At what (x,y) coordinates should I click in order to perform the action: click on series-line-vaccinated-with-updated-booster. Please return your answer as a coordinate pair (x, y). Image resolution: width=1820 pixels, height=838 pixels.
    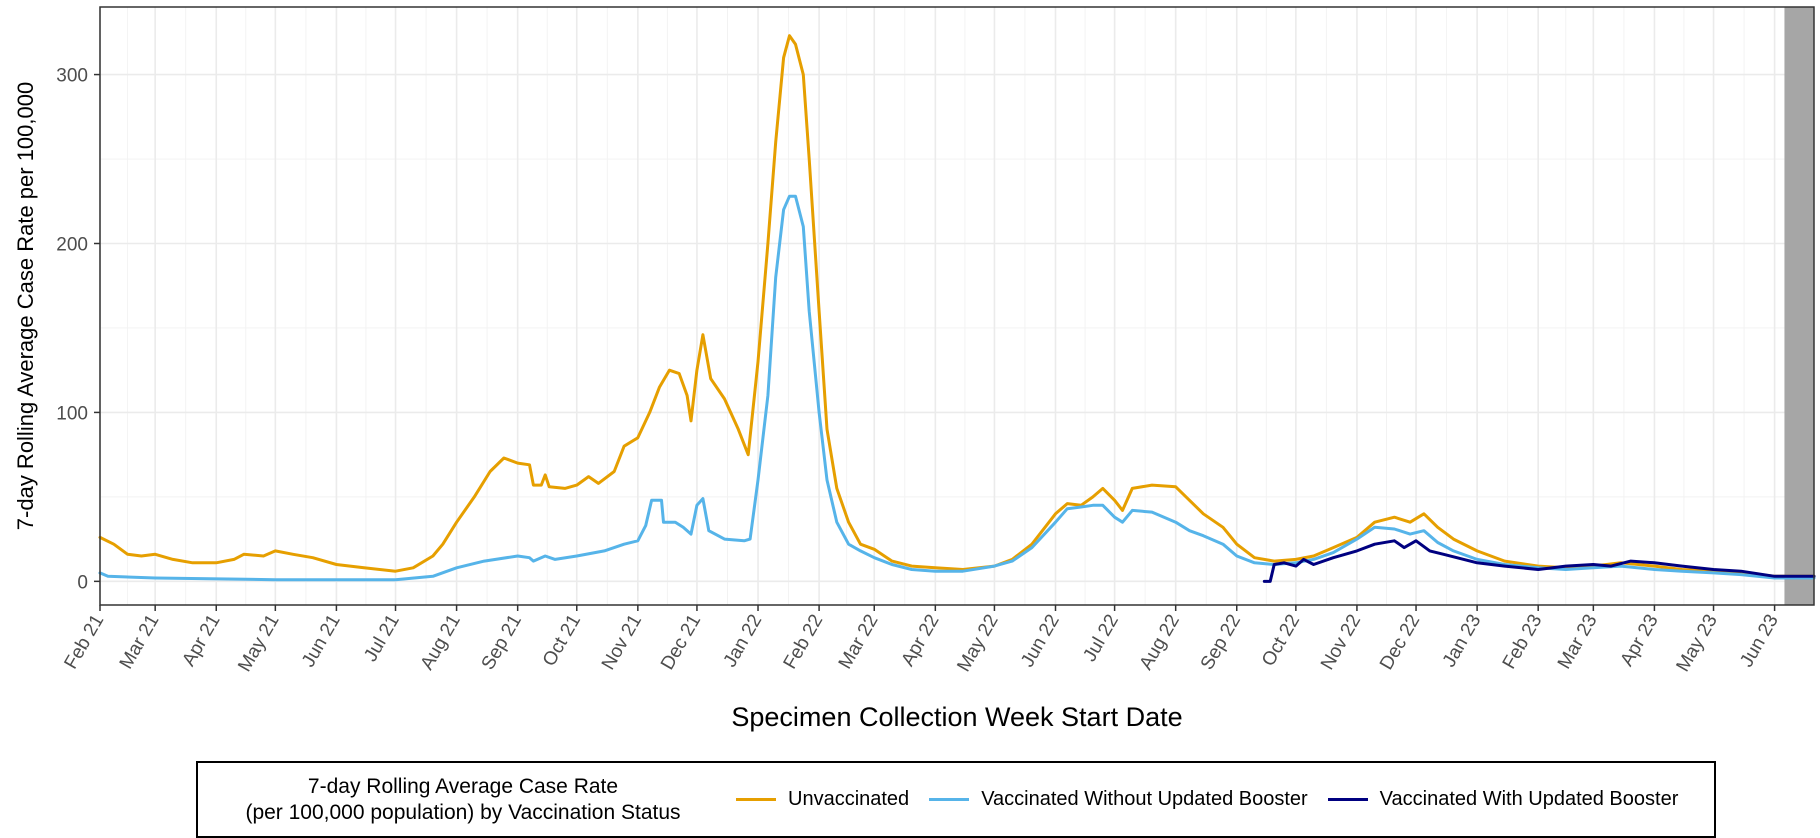
    Looking at the image, I should click on (1539, 561).